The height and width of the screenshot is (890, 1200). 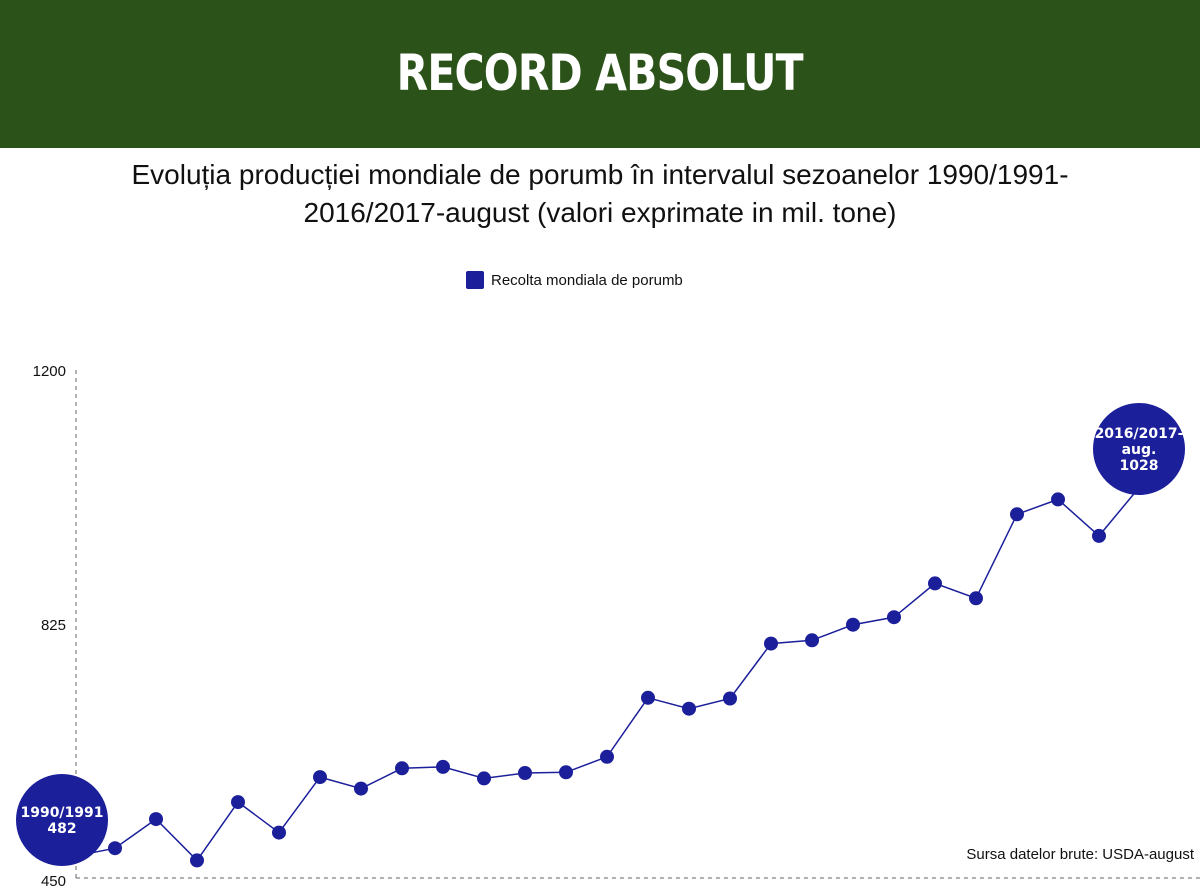 What do you see at coordinates (49, 371) in the screenshot?
I see `y-tick-label-top: 1200` at bounding box center [49, 371].